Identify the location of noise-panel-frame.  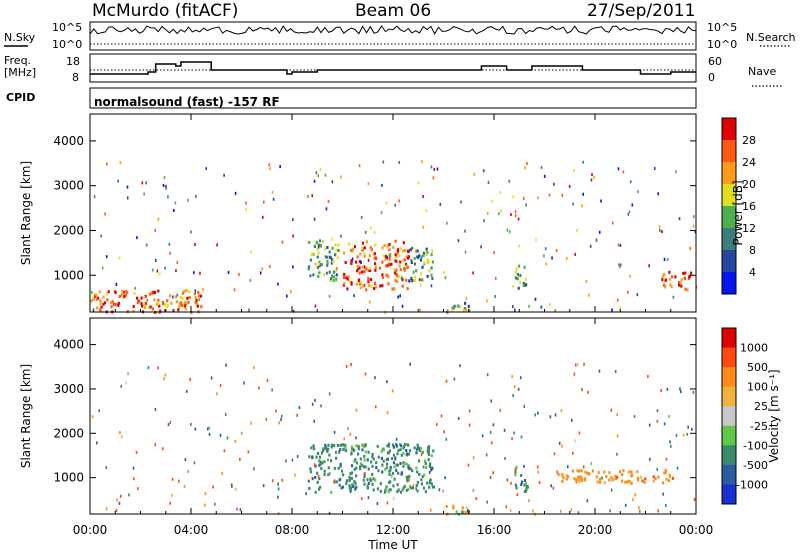
(393, 36).